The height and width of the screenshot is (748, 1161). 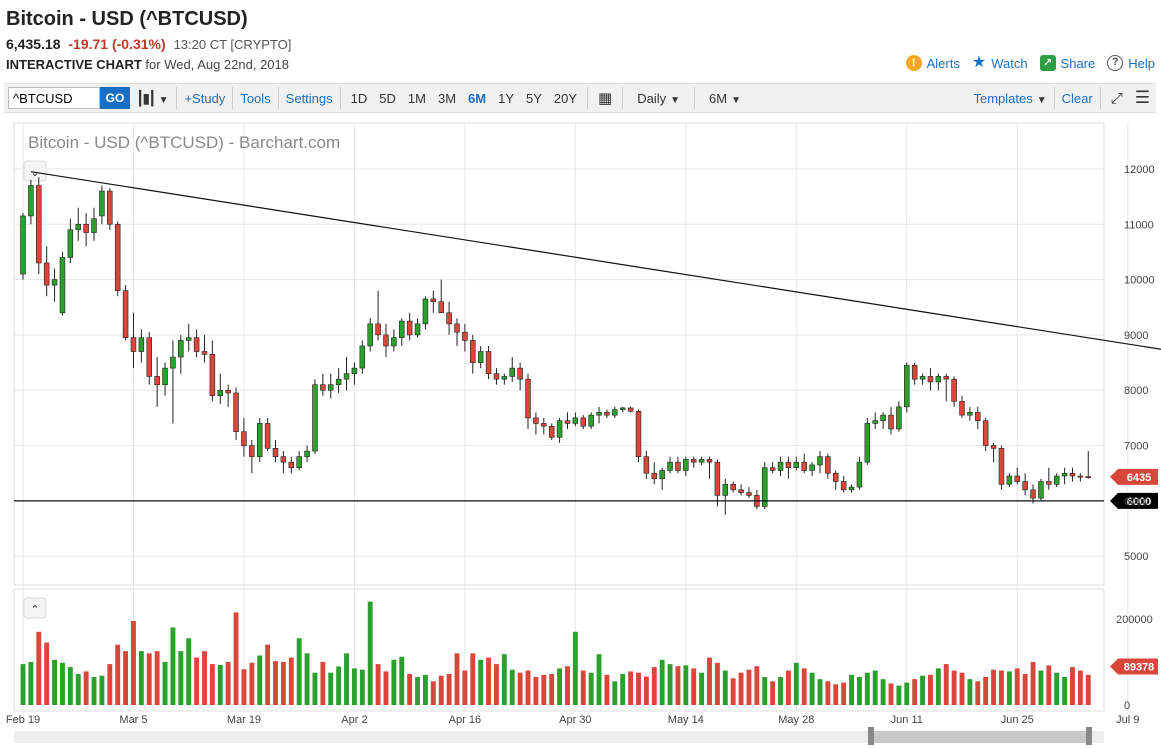 I want to click on settings-button: Settings, so click(x=309, y=98).